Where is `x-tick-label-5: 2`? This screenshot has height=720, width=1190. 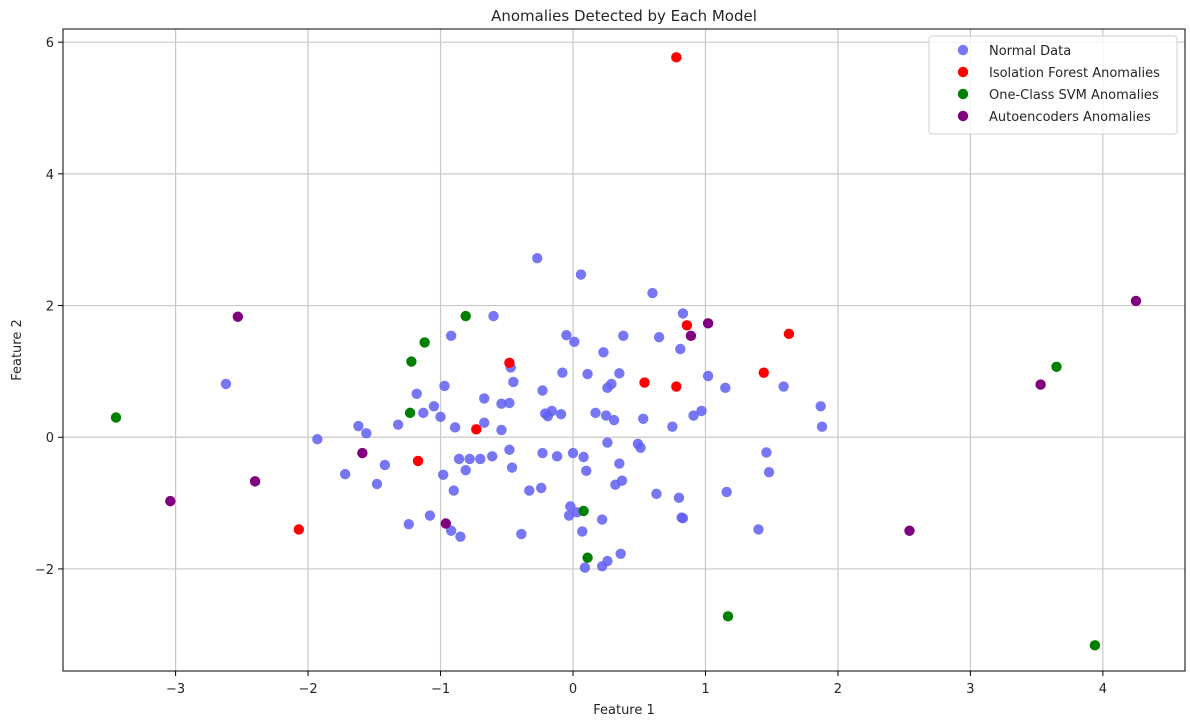
x-tick-label-5: 2 is located at coordinates (838, 689).